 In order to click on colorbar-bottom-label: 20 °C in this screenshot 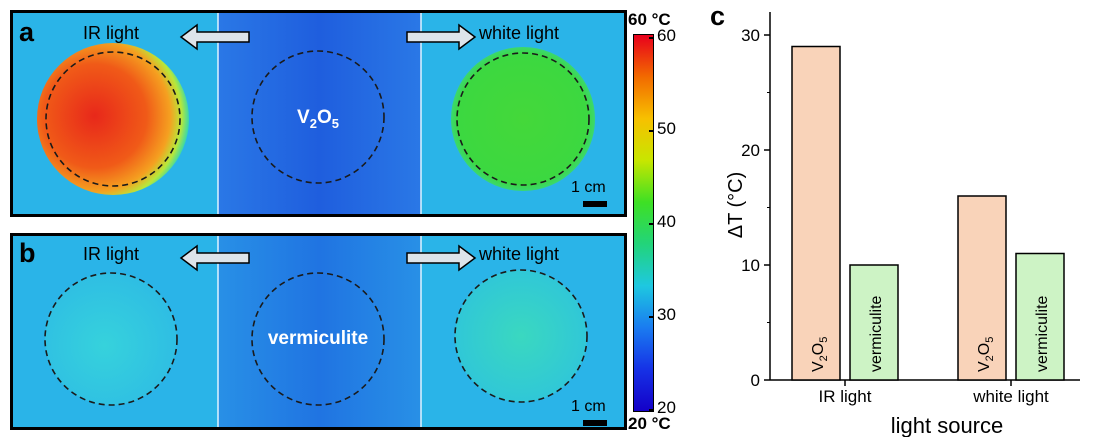, I will do `click(649, 423)`.